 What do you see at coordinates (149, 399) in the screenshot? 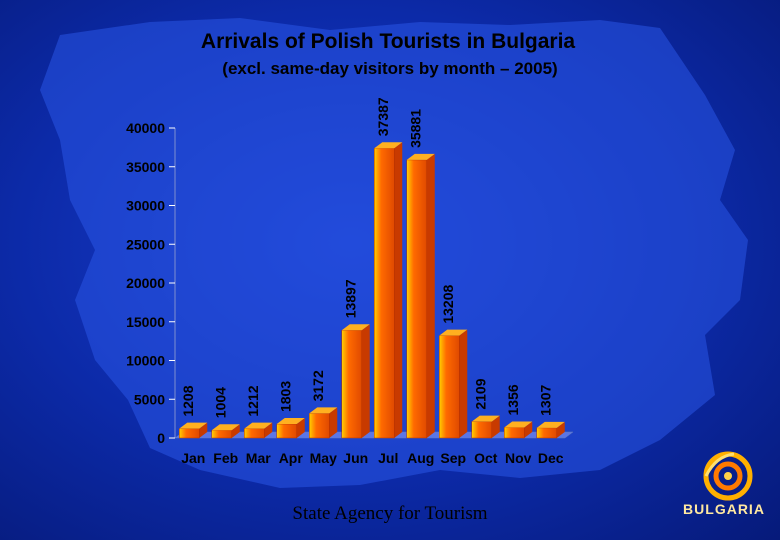
I see `y-tick-label: 5000` at bounding box center [149, 399].